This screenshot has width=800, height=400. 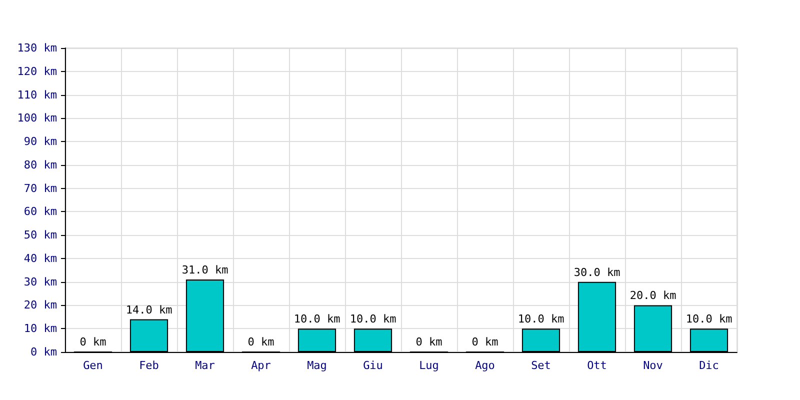 What do you see at coordinates (41, 165) in the screenshot?
I see `y-tick-label: 80 km` at bounding box center [41, 165].